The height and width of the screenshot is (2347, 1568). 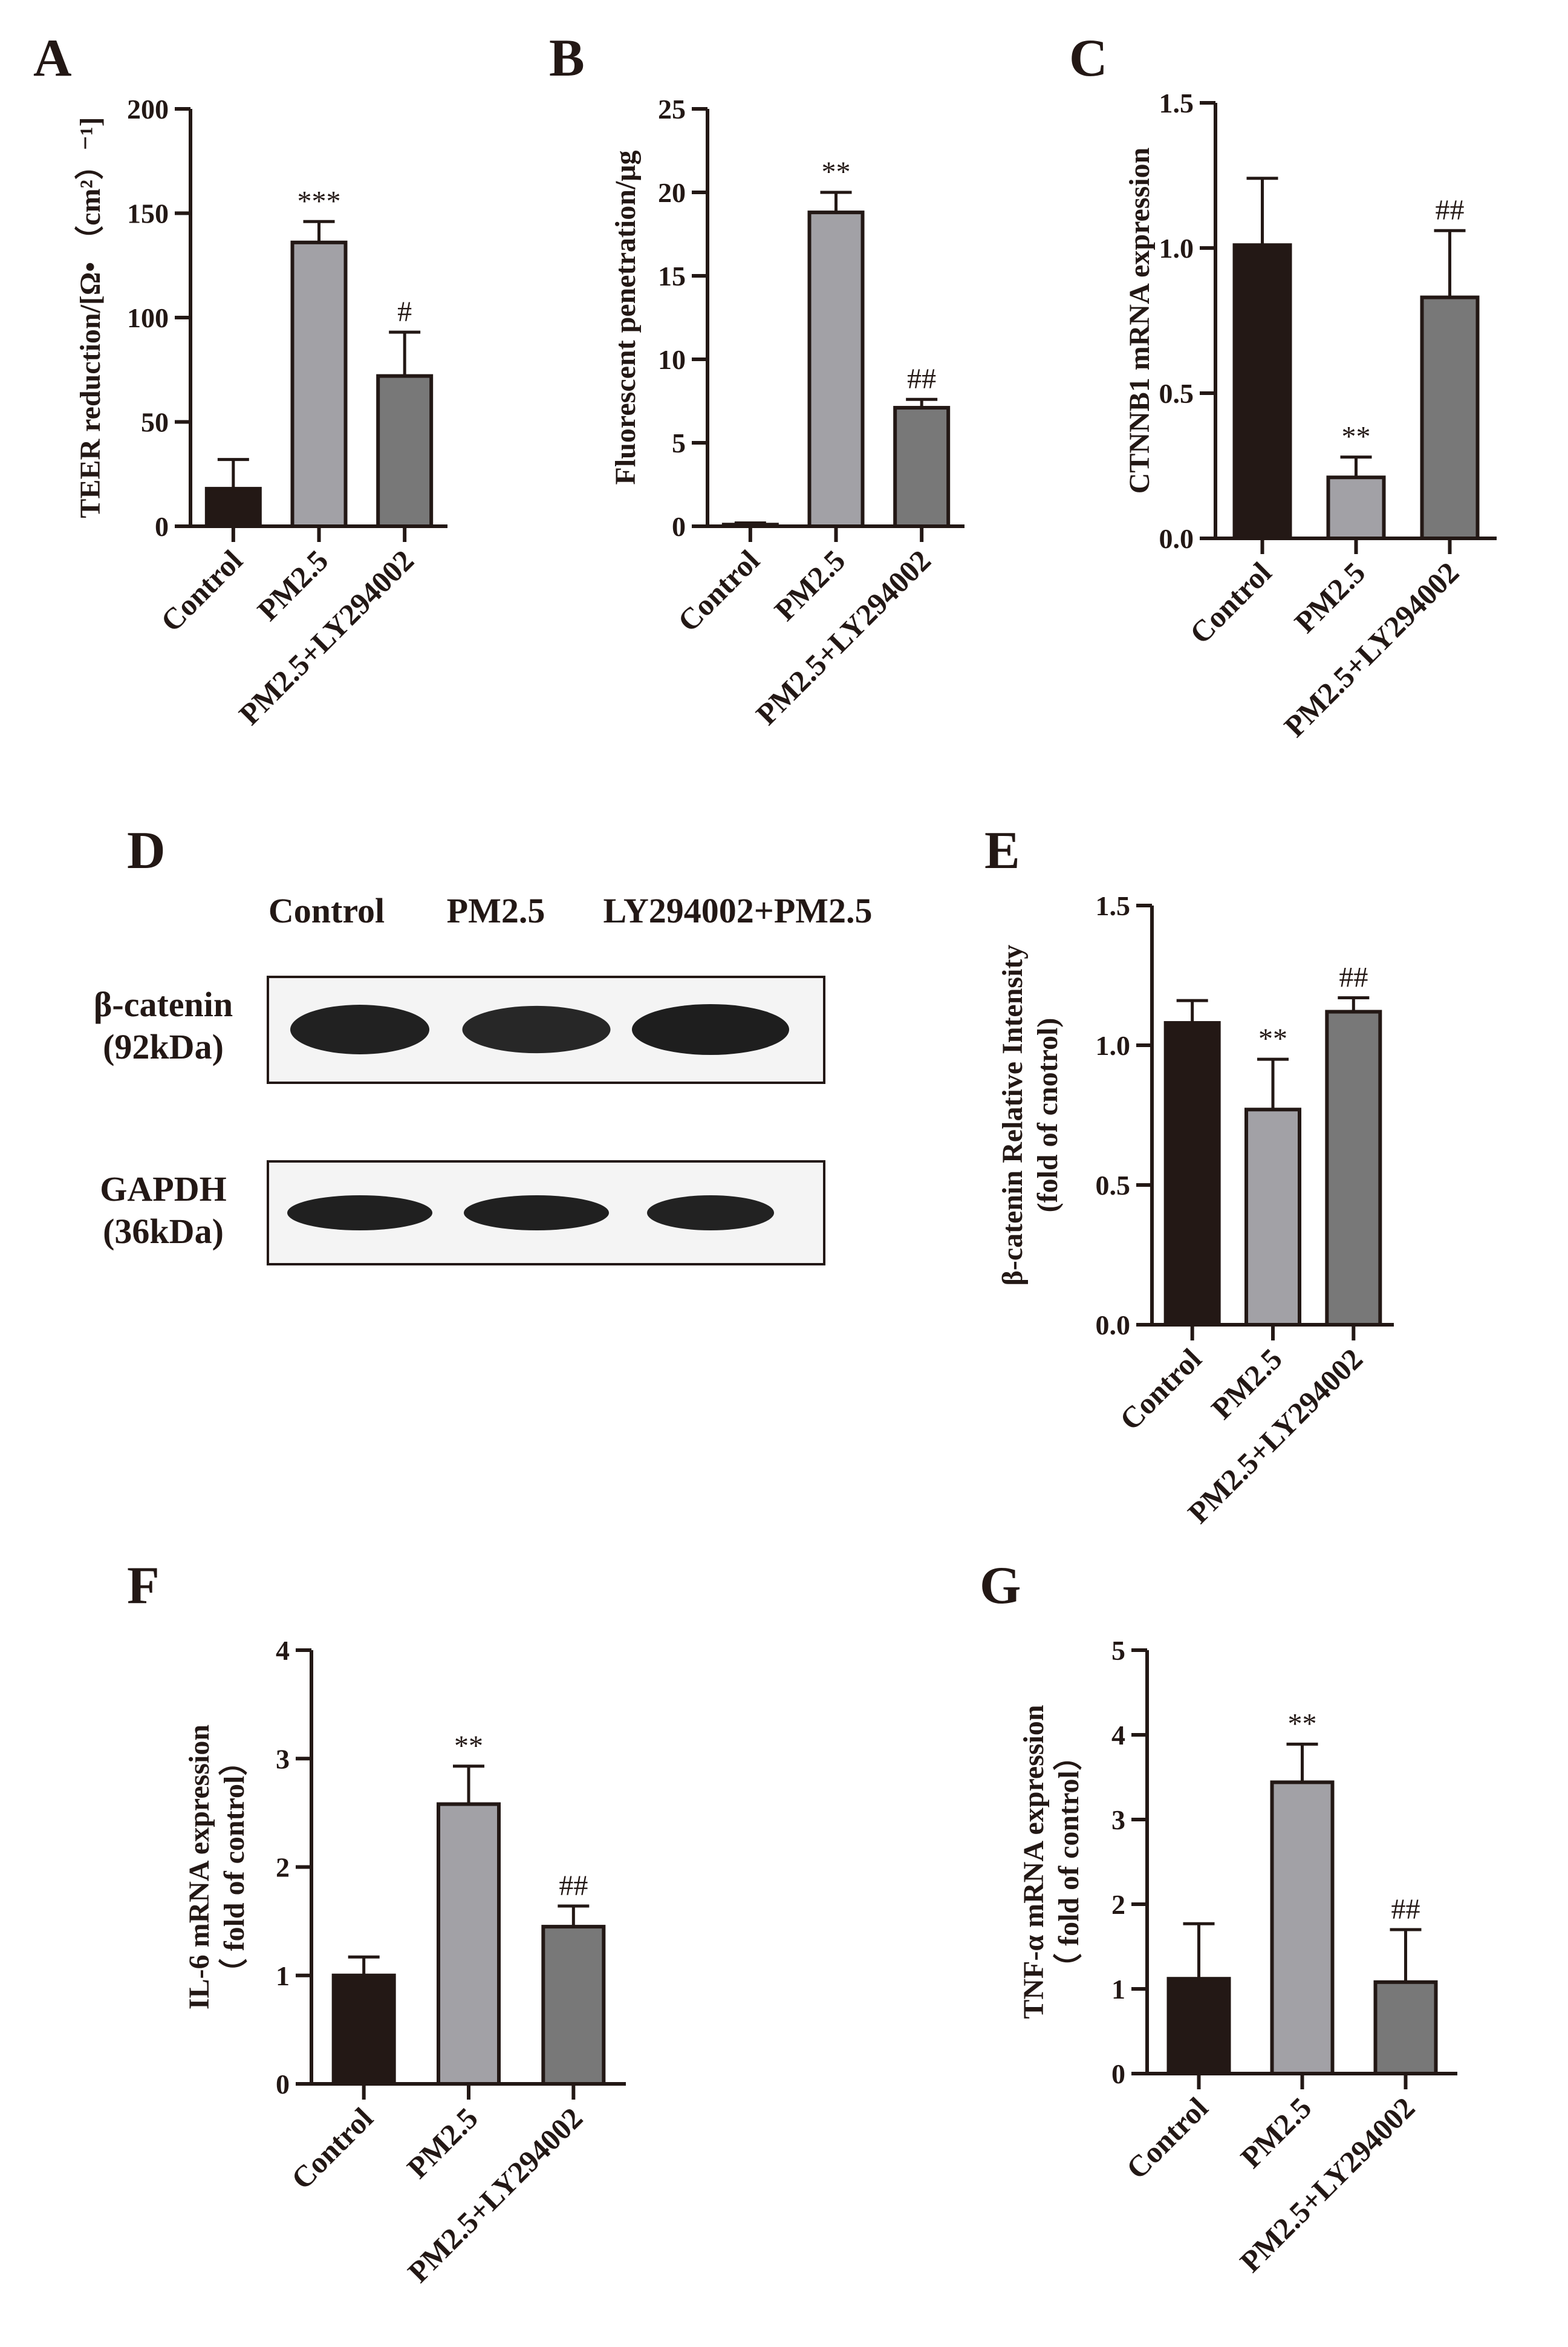 What do you see at coordinates (52, 58) in the screenshot?
I see `panel-label-a: A` at bounding box center [52, 58].